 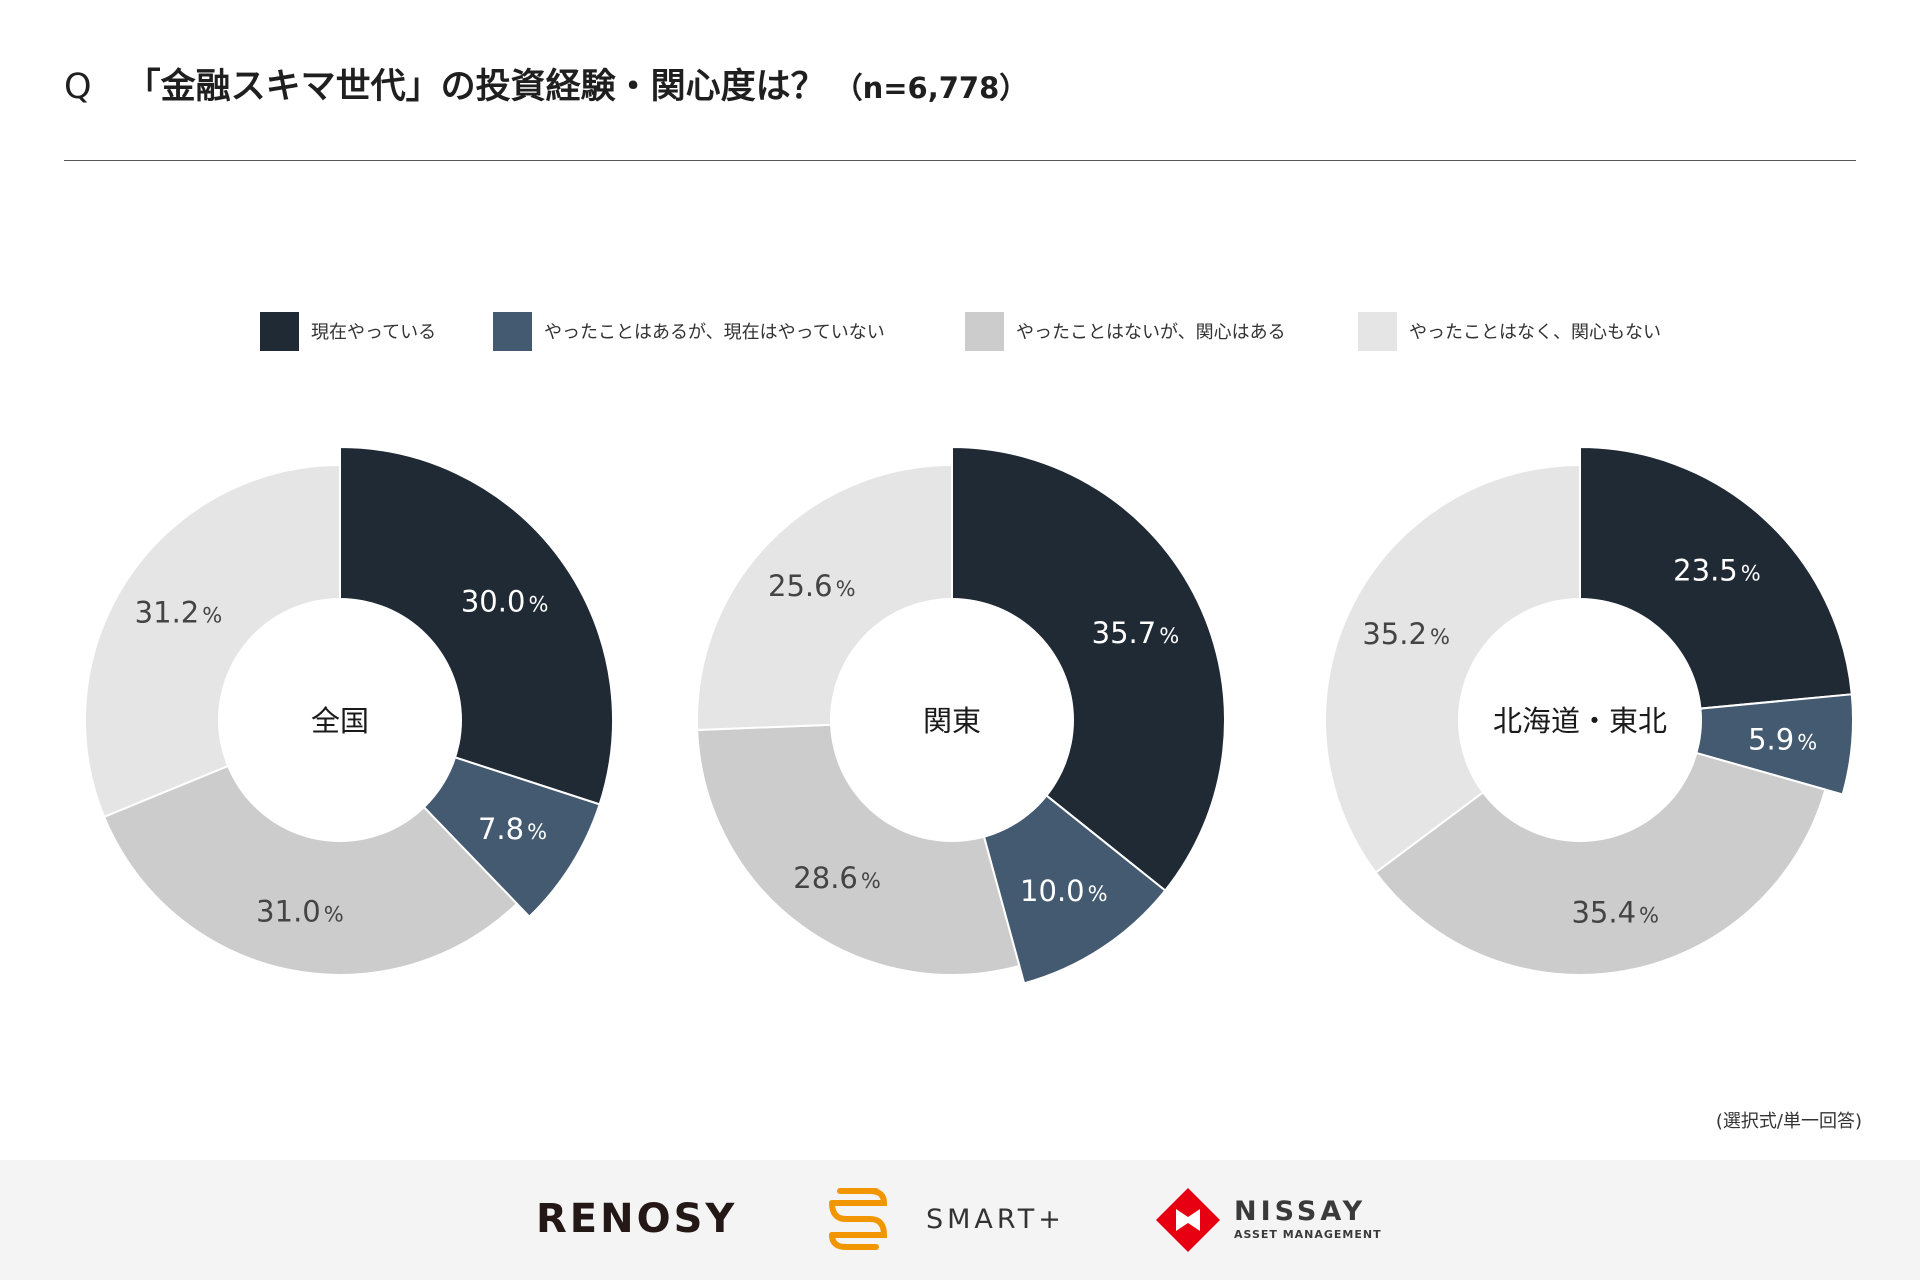 What do you see at coordinates (1377, 331) in the screenshot?
I see `legend-swatch-not-interested` at bounding box center [1377, 331].